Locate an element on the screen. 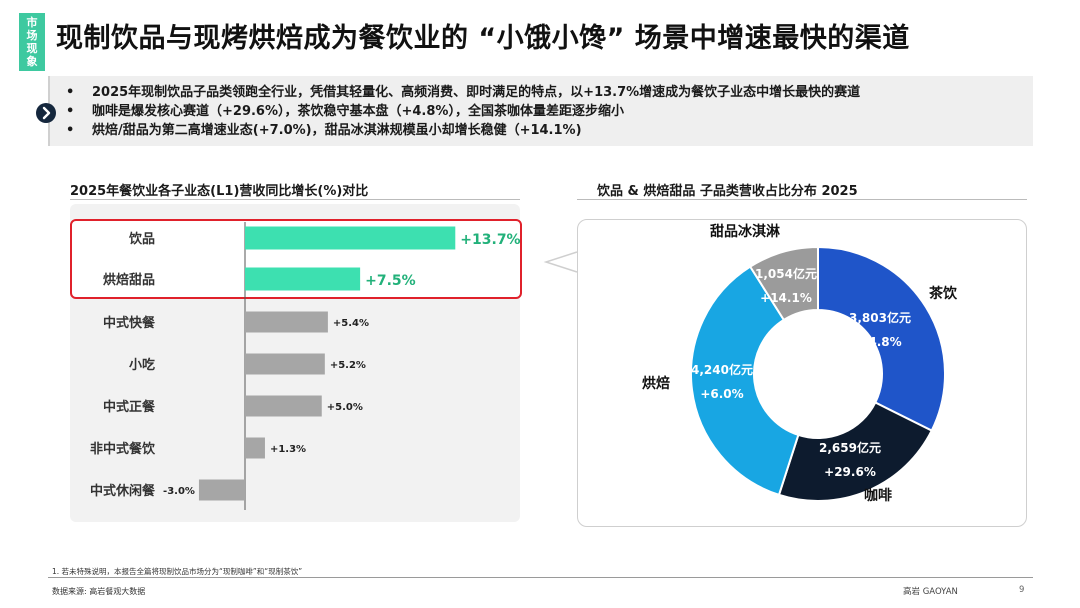 The width and height of the screenshot is (1080, 608). slice-amount-label: 2,659亿元 is located at coordinates (850, 447).